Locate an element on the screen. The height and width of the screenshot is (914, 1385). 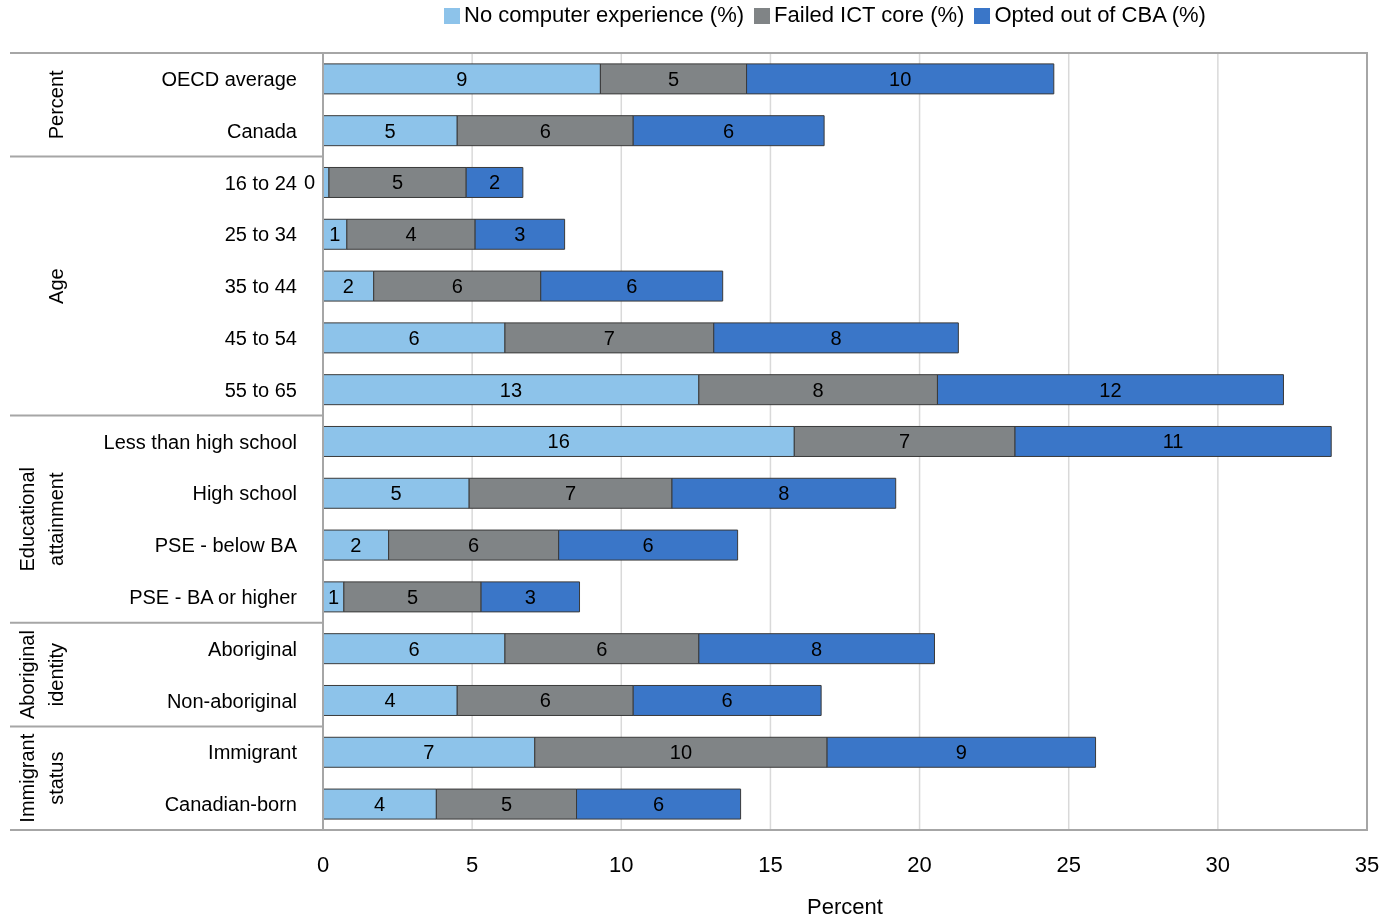
x-axis-title: Percent is located at coordinates (845, 904).